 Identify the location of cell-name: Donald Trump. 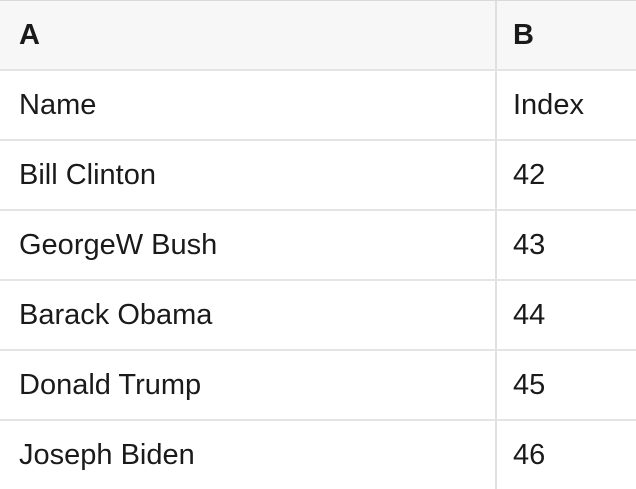
(248, 385).